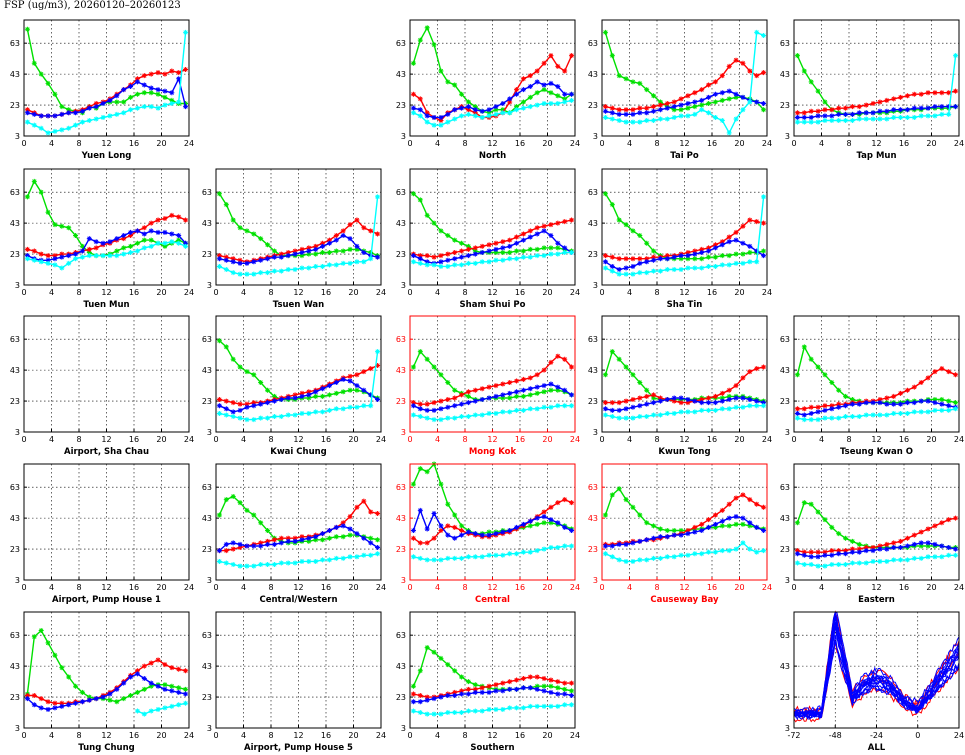 This screenshot has height=755, width=965. I want to click on x-tick-label: 8, so click(270, 439).